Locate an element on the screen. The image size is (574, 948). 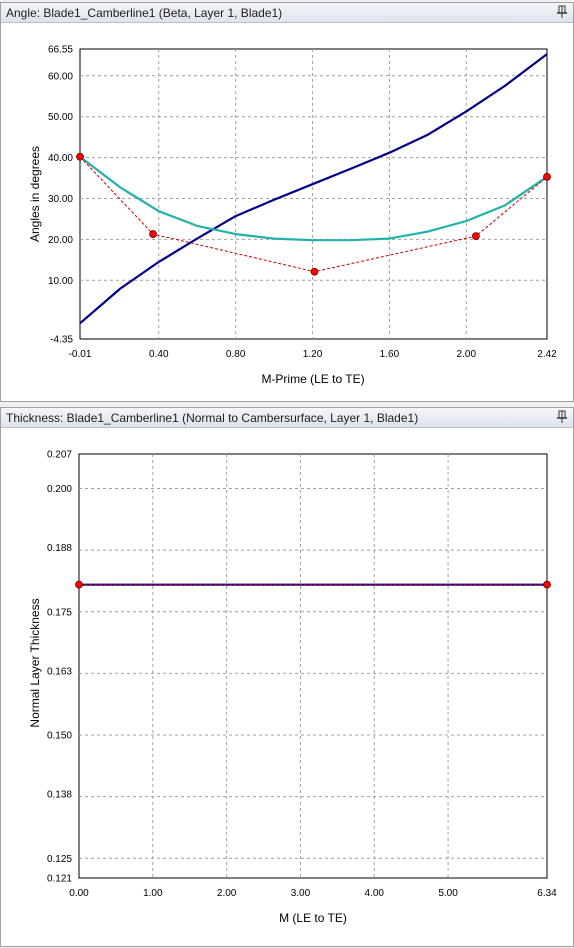
x-tick-label: 2.42 is located at coordinates (547, 354).